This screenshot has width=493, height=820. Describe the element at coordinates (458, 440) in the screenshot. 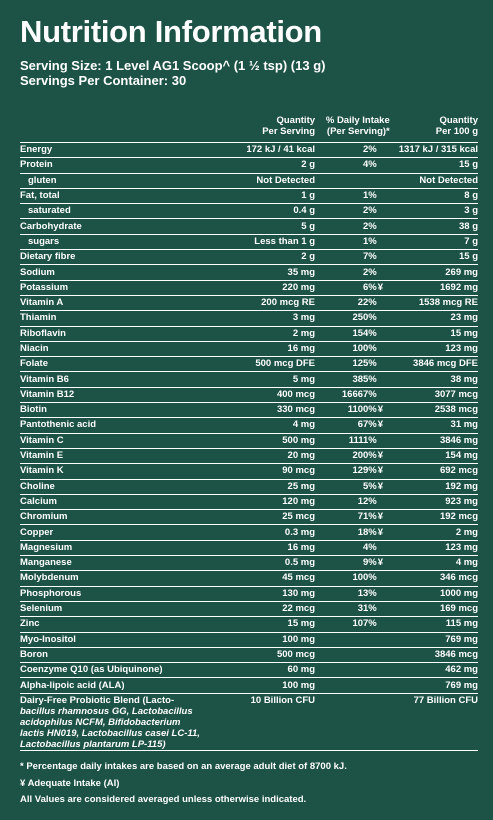

I see `quantity-per-100g: 3846 mg` at that location.